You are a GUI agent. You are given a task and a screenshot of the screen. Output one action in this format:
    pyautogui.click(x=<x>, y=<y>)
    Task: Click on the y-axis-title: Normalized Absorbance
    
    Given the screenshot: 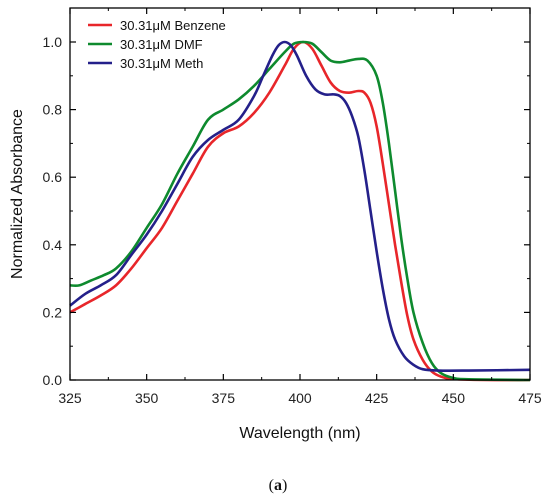 What is the action you would take?
    pyautogui.click(x=17, y=194)
    